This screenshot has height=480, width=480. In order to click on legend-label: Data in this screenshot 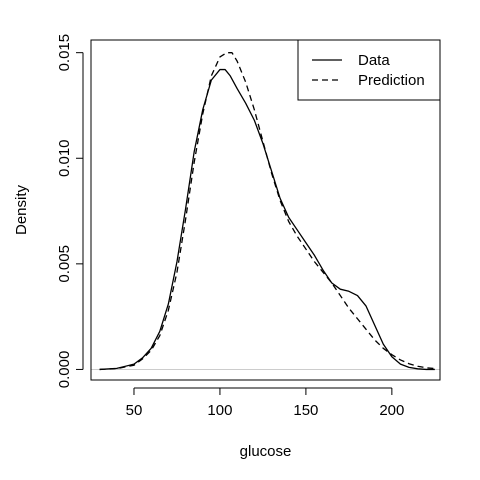, I will do `click(374, 60)`.